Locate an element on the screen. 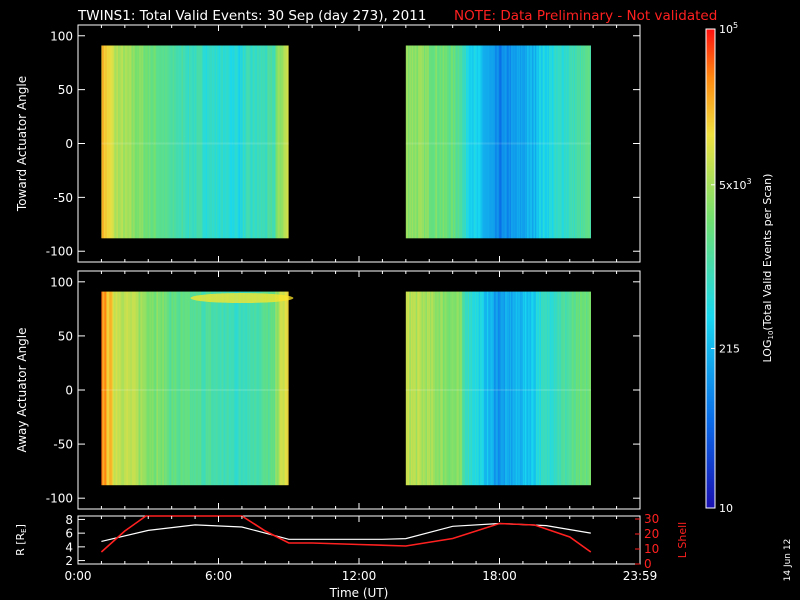 The height and width of the screenshot is (600, 800). y-tick-label: -100 is located at coordinates (59, 252).